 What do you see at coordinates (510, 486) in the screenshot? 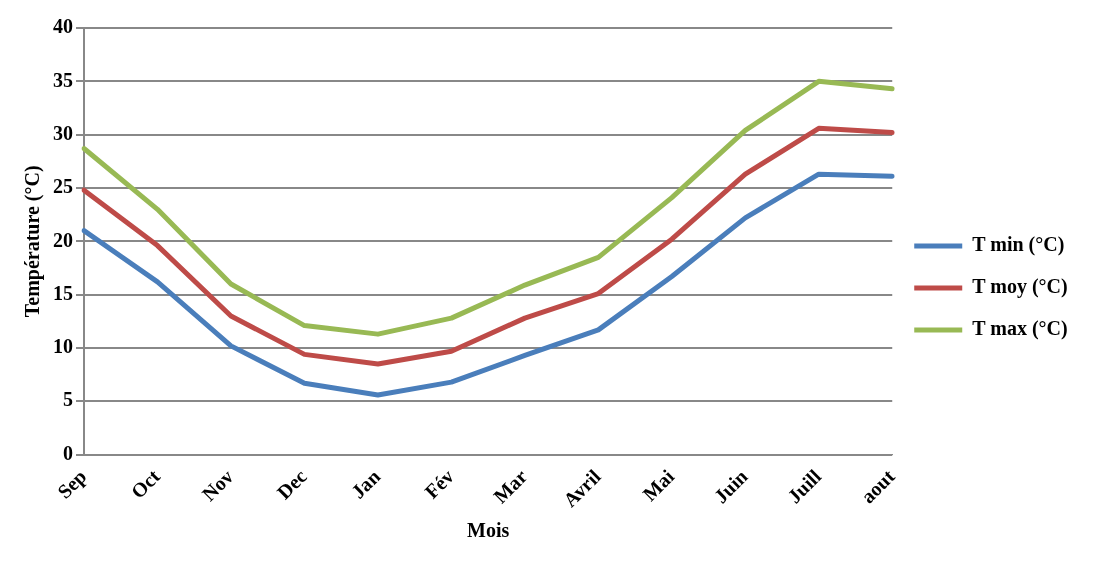
I see `x-tick-label: Mar` at bounding box center [510, 486].